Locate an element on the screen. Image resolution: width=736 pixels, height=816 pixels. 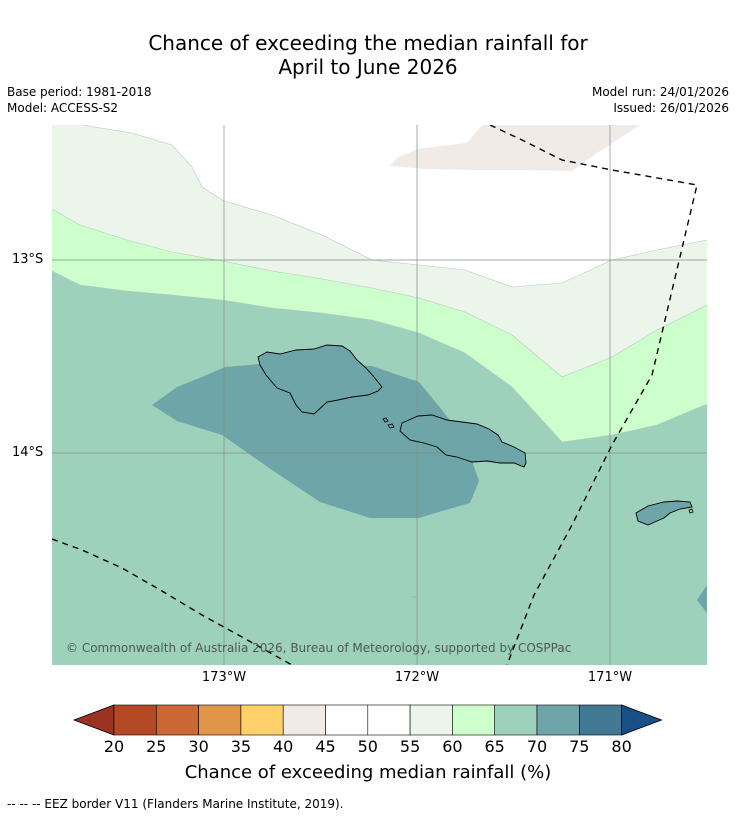
title-line-2: April to June 2026 is located at coordinates (368, 67).